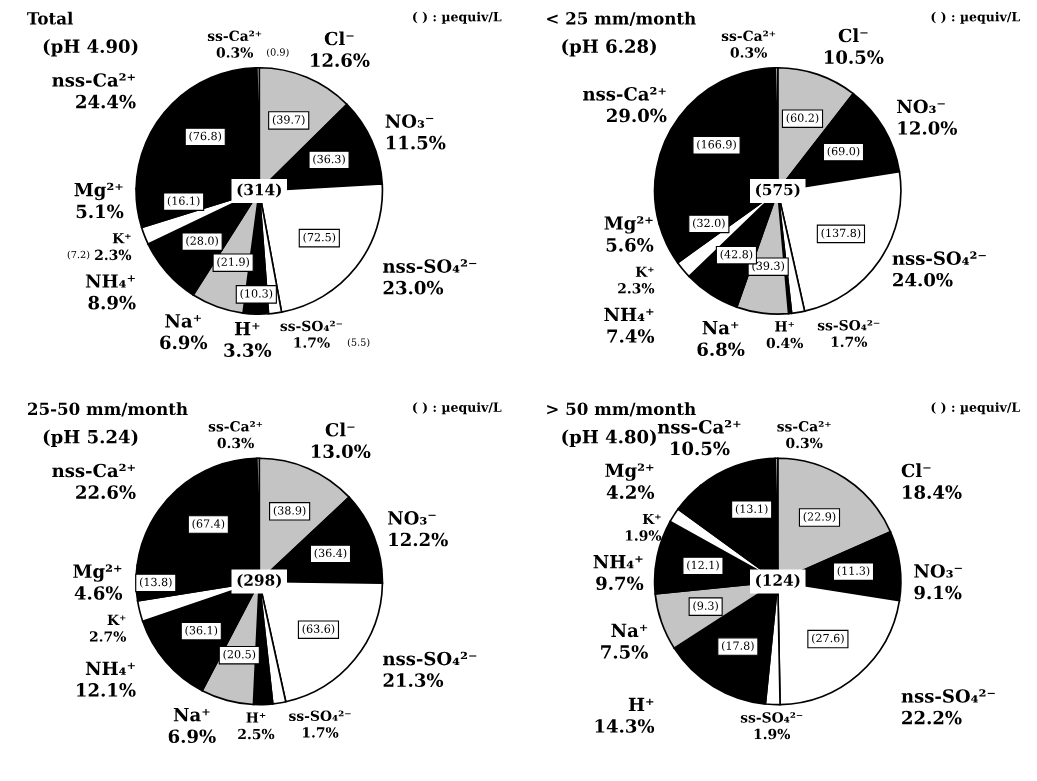 This screenshot has height=781, width=1037. Describe the element at coordinates (853, 571) in the screenshot. I see `text: (11.3)` at that location.